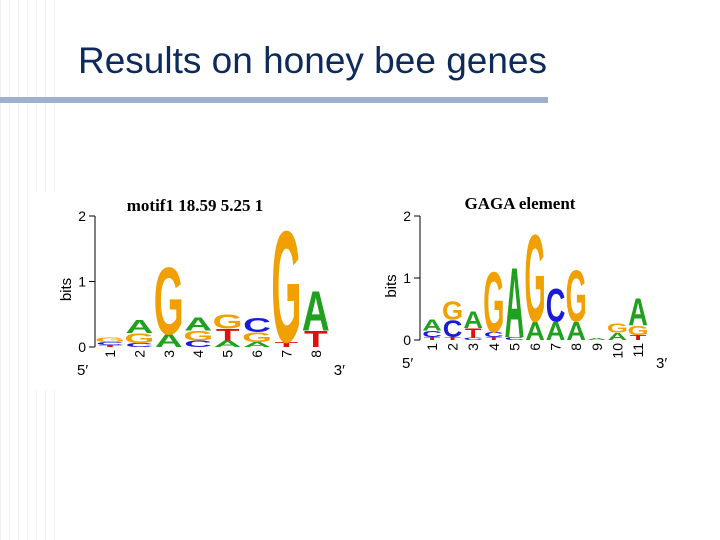  Describe the element at coordinates (597, 347) in the screenshot. I see `position-label: 9` at that location.